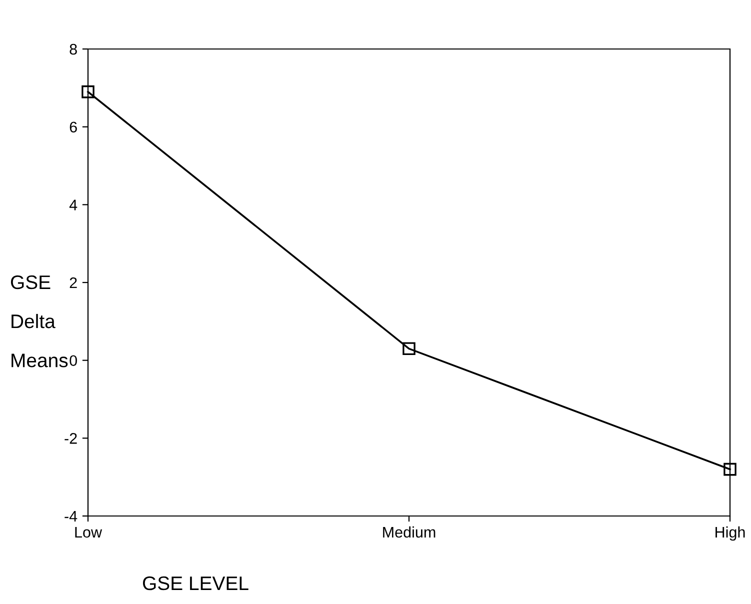  Describe the element at coordinates (73, 360) in the screenshot. I see `y-tick-label: 0` at that location.